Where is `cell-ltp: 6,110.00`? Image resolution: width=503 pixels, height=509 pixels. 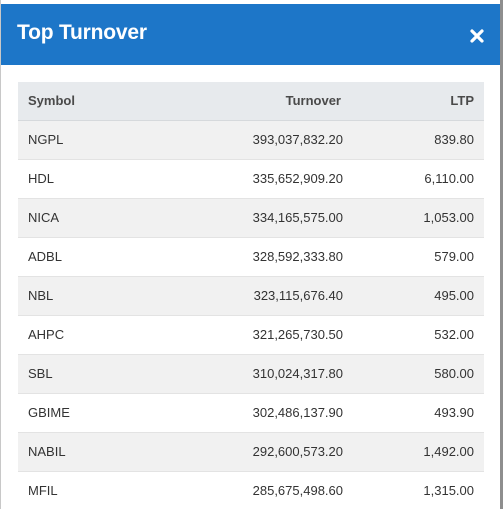 cell-ltp: 6,110.00 is located at coordinates (413, 179).